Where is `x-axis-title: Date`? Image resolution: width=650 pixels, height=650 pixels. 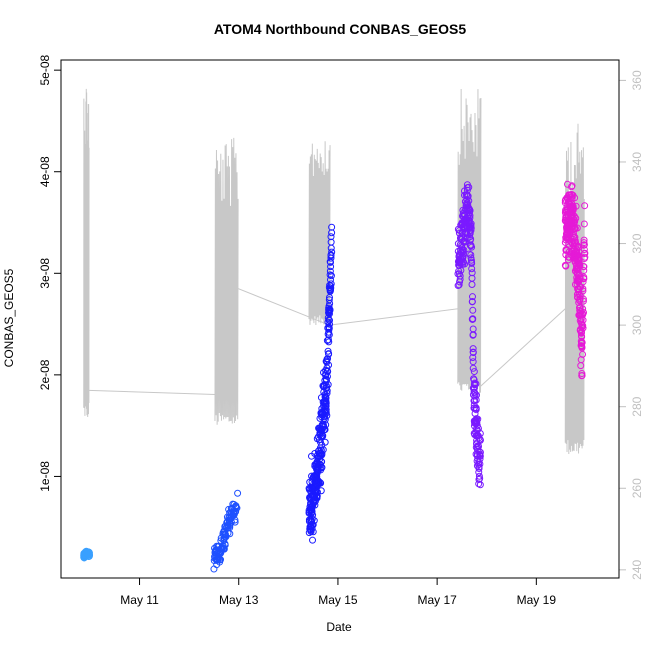
x-axis-title: Date is located at coordinates (339, 627).